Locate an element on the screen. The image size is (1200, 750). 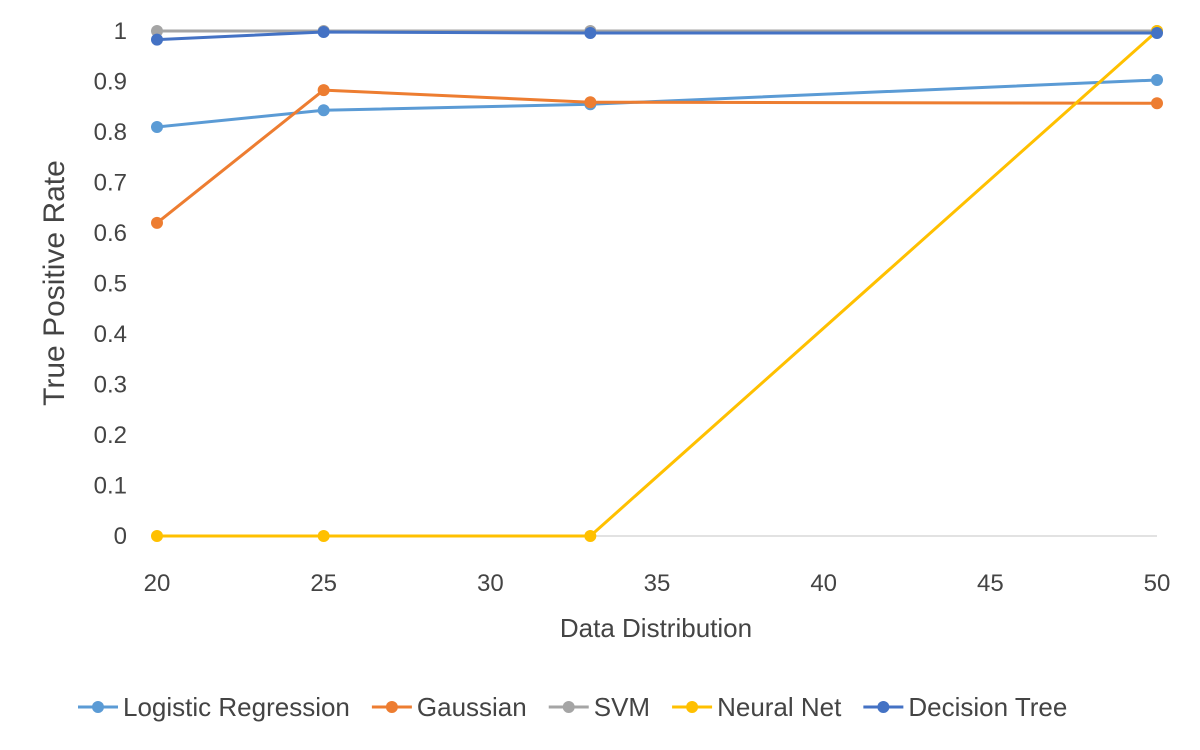
y-tick-label: 0.5 is located at coordinates (110, 284).